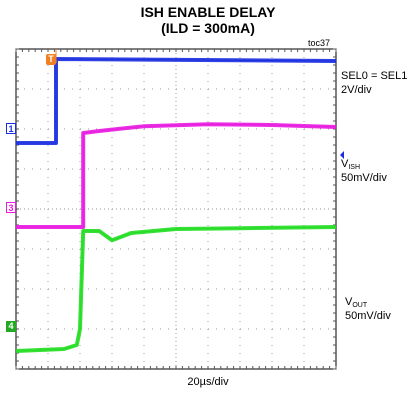 This screenshot has height=396, width=416. What do you see at coordinates (11, 207) in the screenshot?
I see `ch3-marker: 3` at bounding box center [11, 207].